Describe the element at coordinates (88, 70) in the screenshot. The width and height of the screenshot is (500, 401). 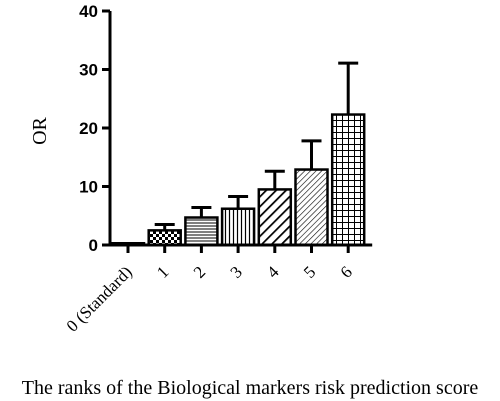
I see `y-tick-label: 30` at that location.